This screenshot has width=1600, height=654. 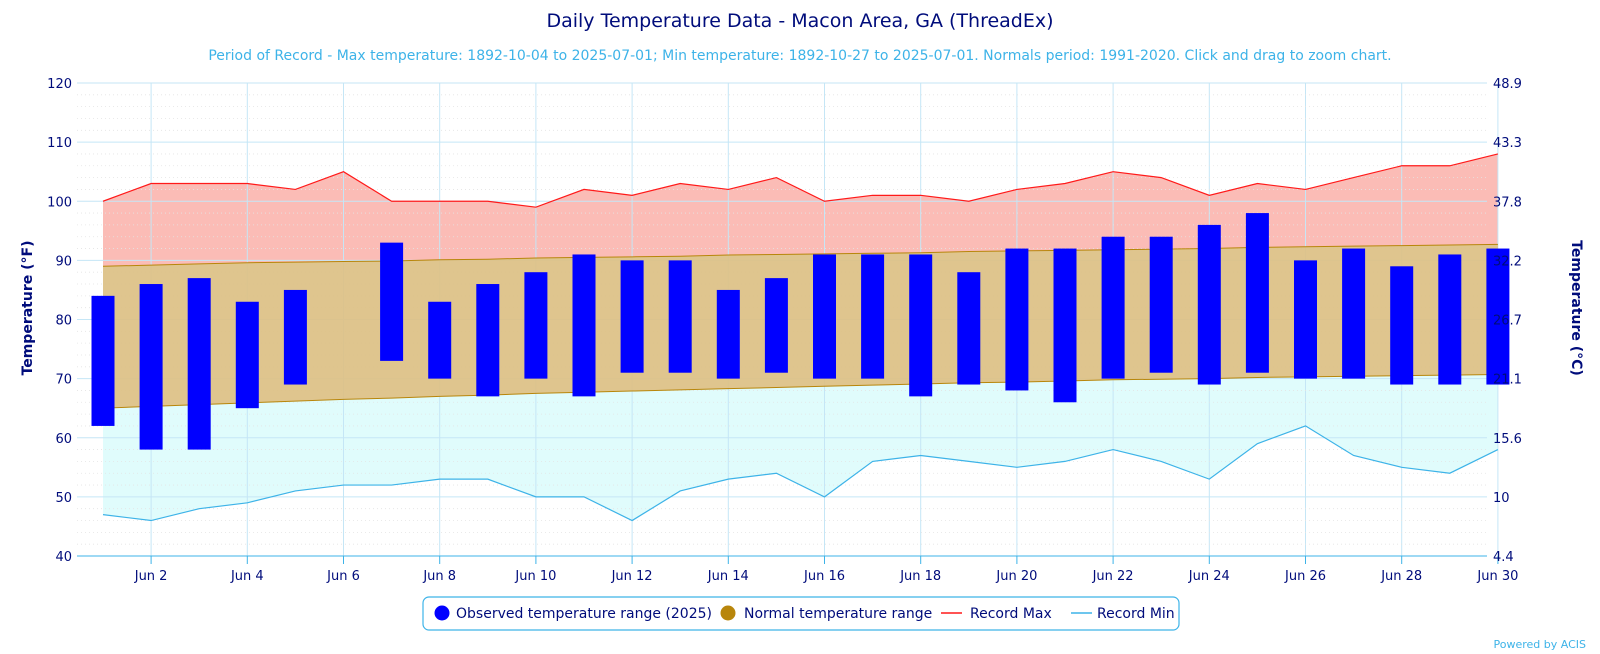 I want to click on x-tick-label: Jun 30, so click(x=1497, y=576).